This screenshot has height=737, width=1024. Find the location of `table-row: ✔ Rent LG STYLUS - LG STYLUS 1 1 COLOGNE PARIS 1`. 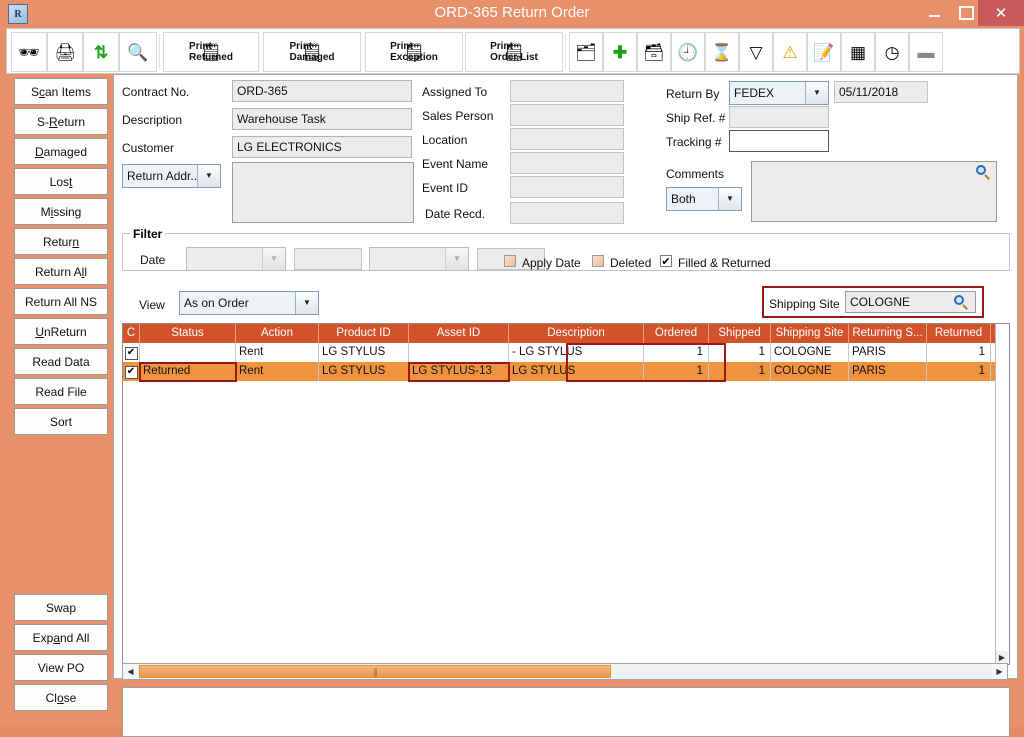

table-row: ✔ Rent LG STYLUS - LG STYLUS 1 1 COLOGNE PARIS 1 is located at coordinates (566, 352).